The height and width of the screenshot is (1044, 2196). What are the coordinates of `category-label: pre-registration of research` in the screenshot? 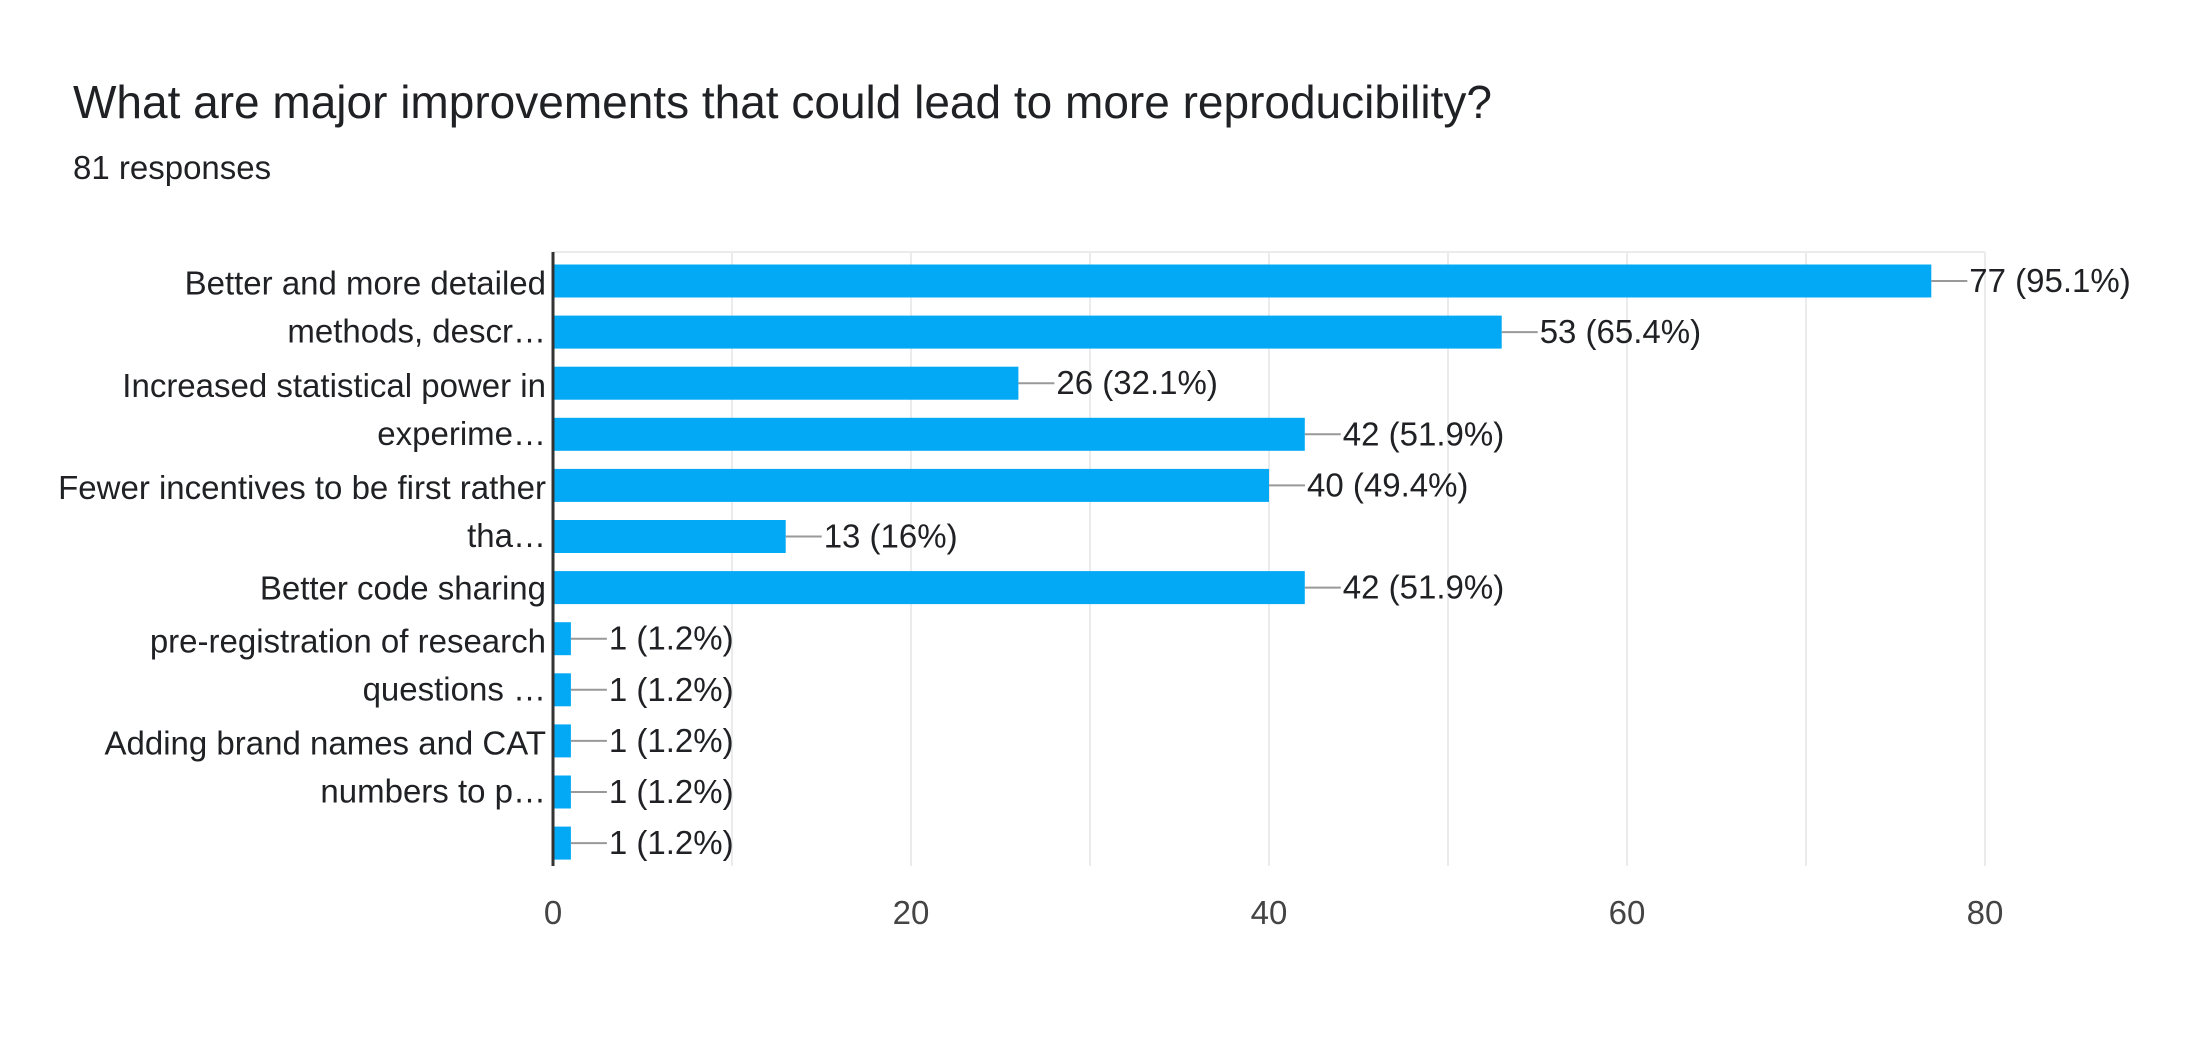 It's located at (348, 640).